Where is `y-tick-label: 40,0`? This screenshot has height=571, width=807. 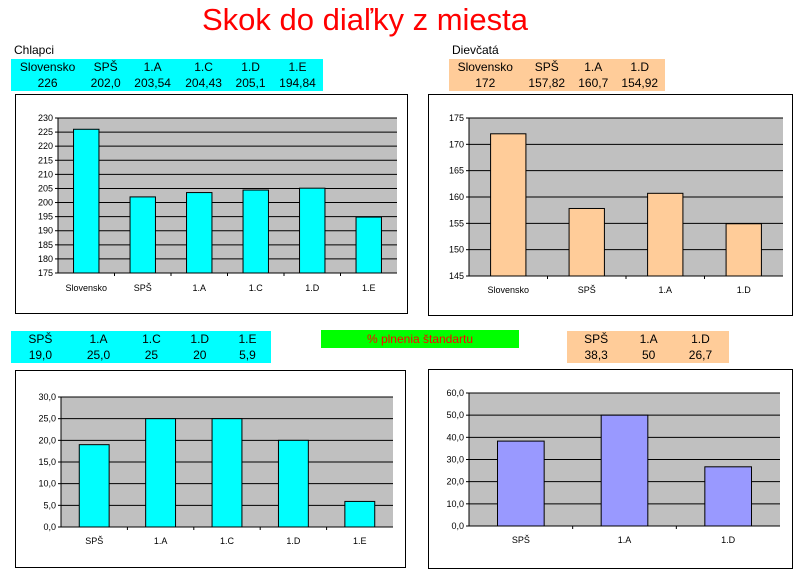
y-tick-label: 40,0 is located at coordinates (455, 437).